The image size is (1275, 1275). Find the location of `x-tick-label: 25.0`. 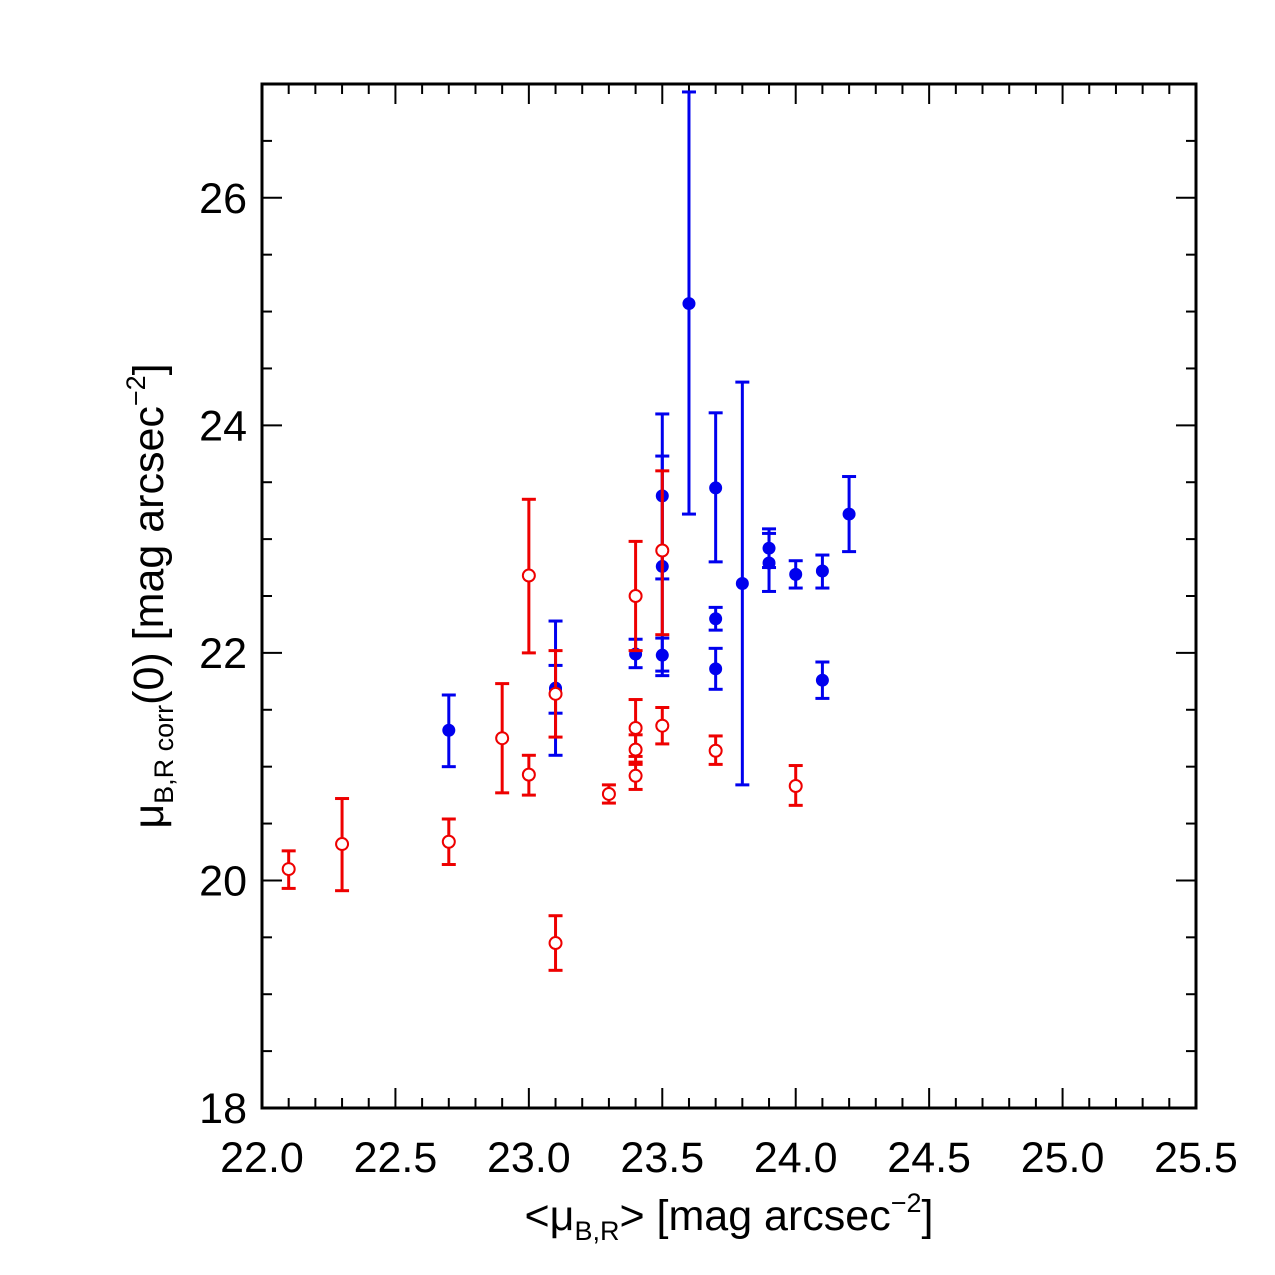

x-tick-label: 25.0 is located at coordinates (1063, 1158).